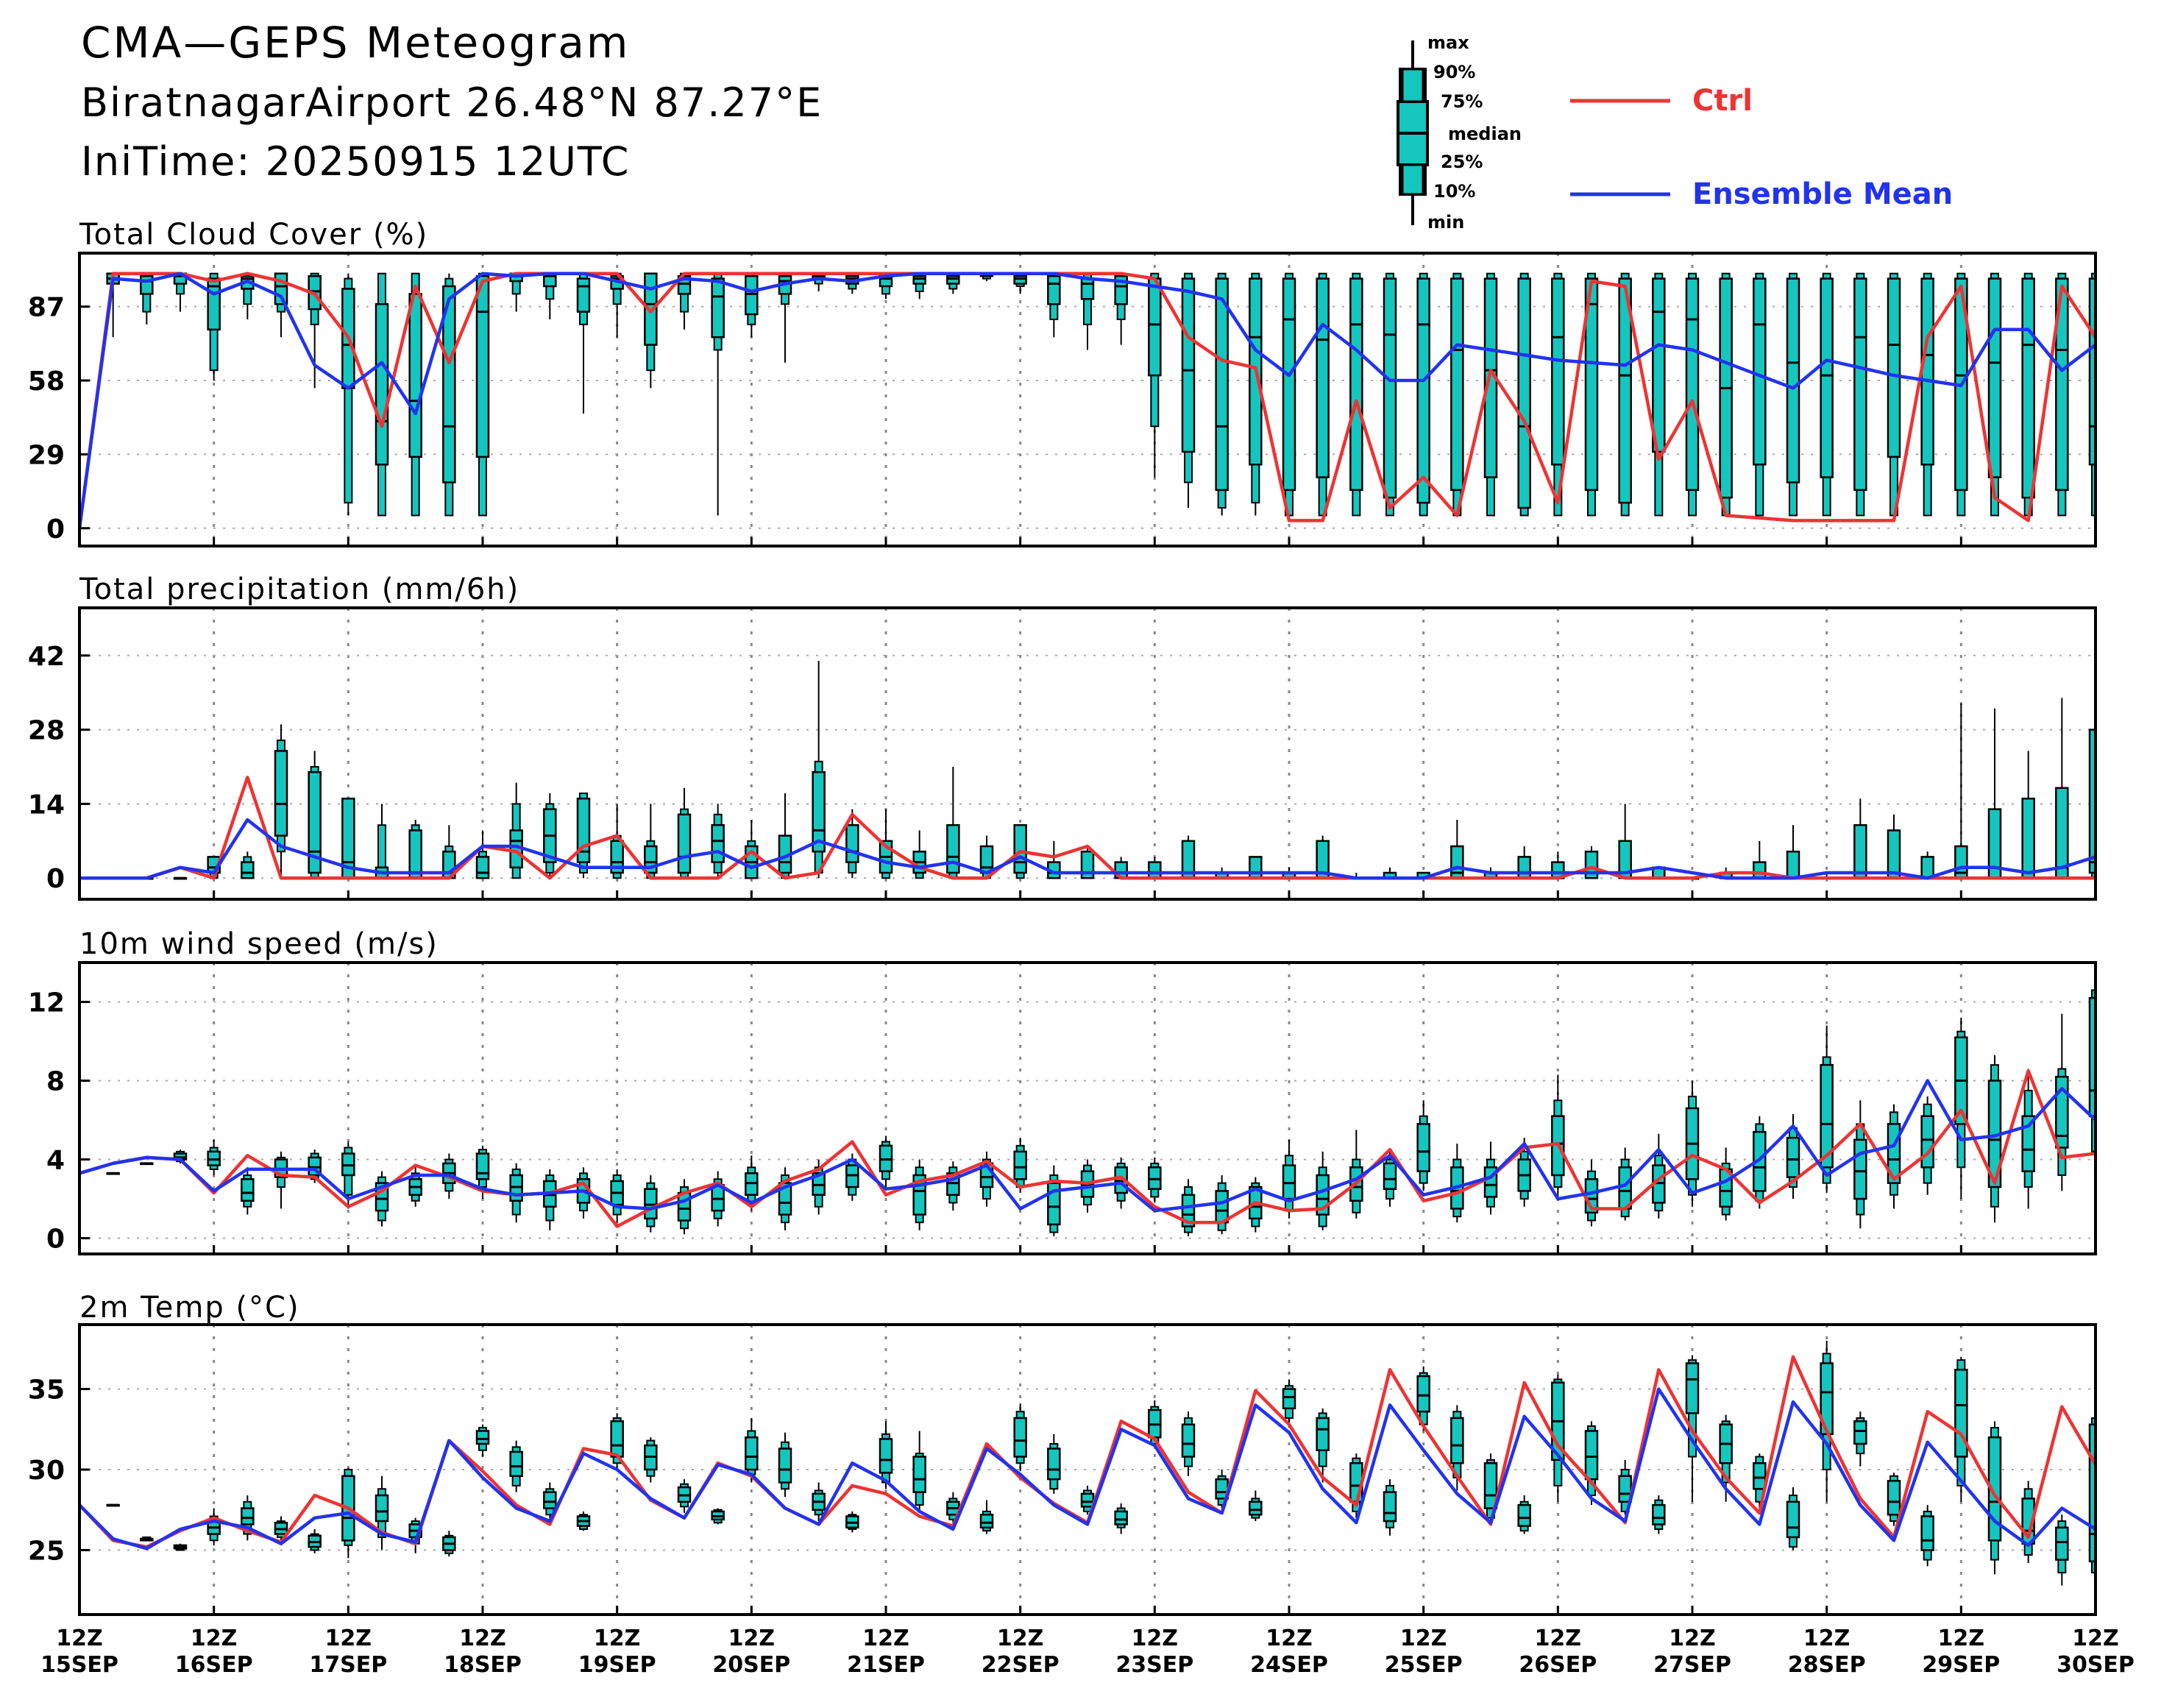 This screenshot has width=2161, height=1708. What do you see at coordinates (1462, 101) in the screenshot?
I see `legend-p75-label: 75%` at bounding box center [1462, 101].